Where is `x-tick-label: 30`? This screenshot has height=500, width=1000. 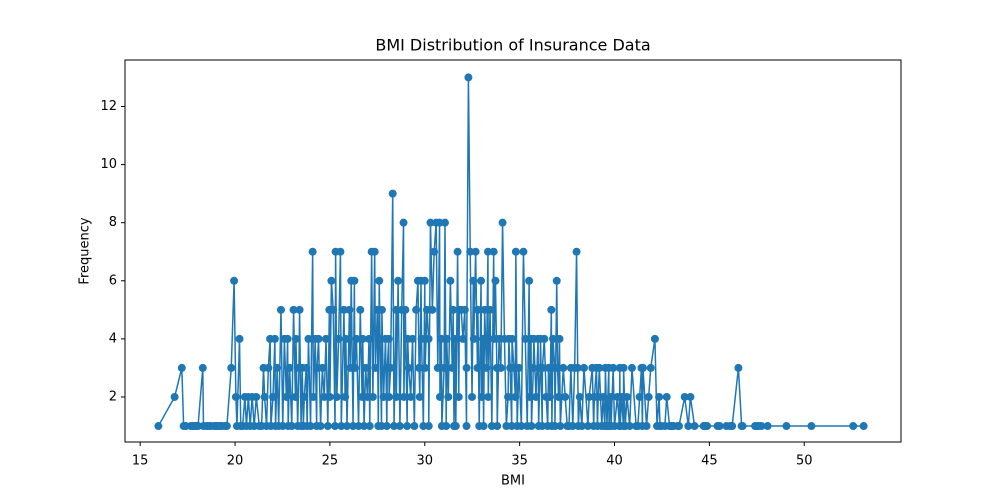
x-tick-label: 30 is located at coordinates (425, 461).